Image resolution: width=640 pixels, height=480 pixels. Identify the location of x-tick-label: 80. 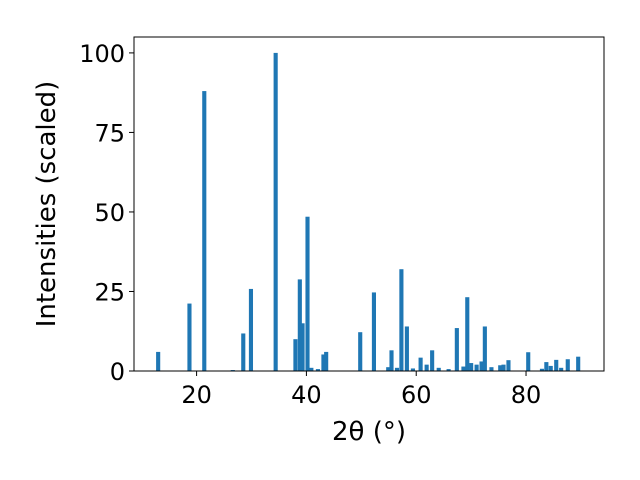
(526, 395).